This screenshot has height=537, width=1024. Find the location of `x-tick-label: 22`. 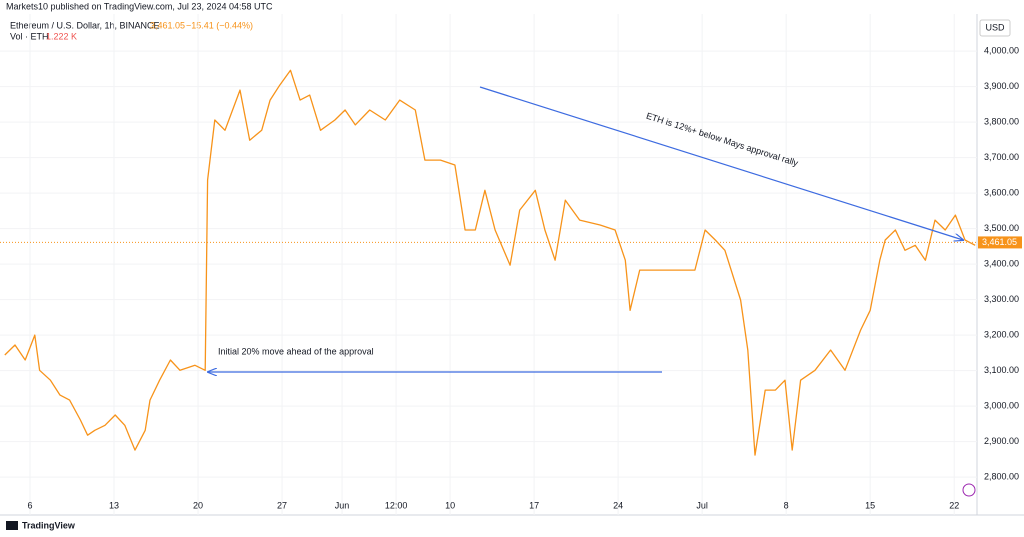

x-tick-label: 22 is located at coordinates (954, 505).